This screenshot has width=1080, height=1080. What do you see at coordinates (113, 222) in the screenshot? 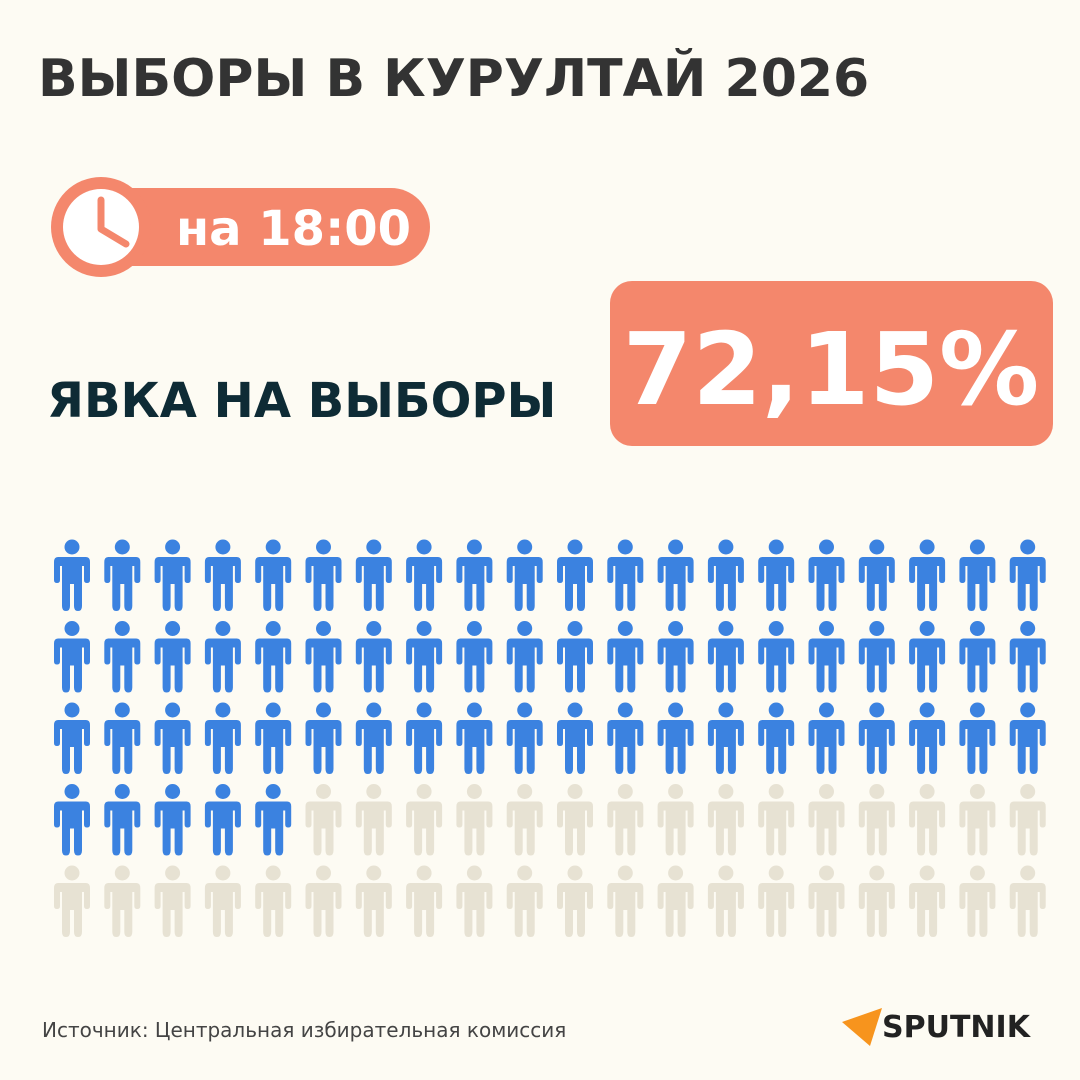
I see `clock-hands` at bounding box center [113, 222].